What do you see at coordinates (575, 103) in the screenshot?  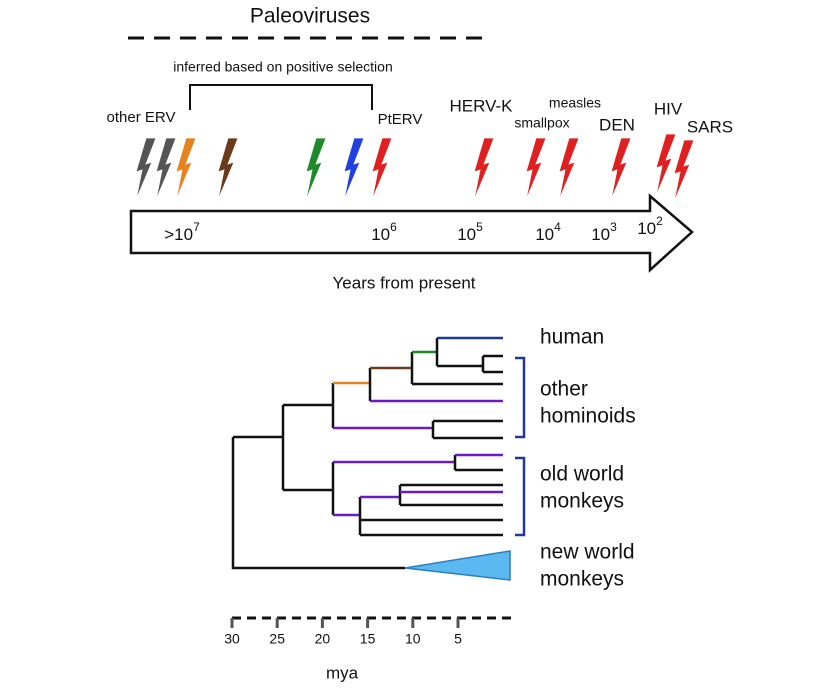 I see `virus-label: measles` at bounding box center [575, 103].